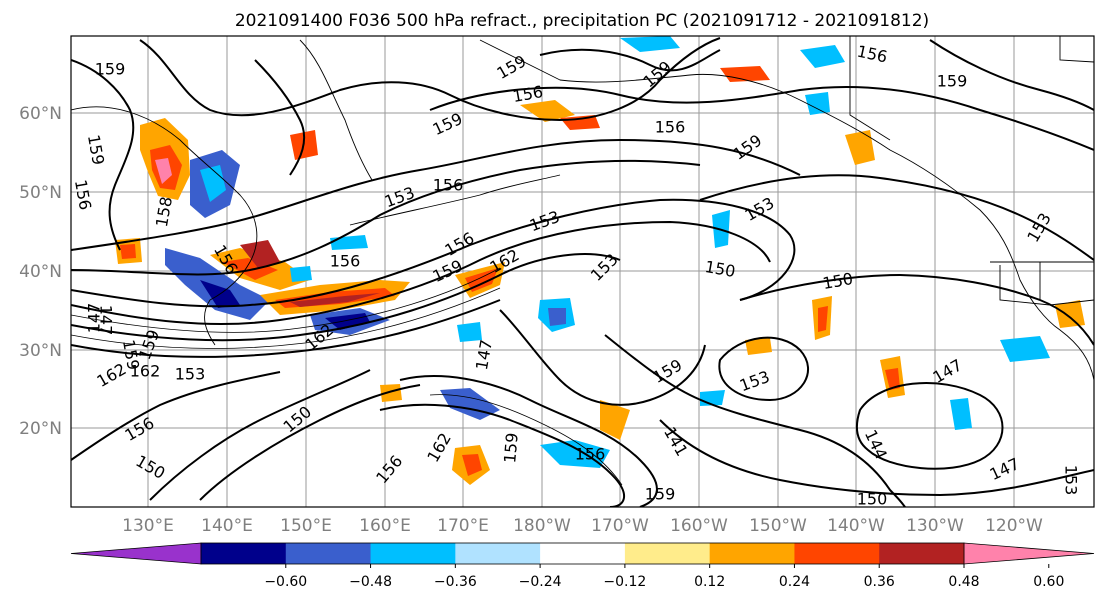 Image resolution: width=1105 pixels, height=601 pixels. What do you see at coordinates (455, 200) in the screenshot?
I see `coastline-aleutians` at bounding box center [455, 200].